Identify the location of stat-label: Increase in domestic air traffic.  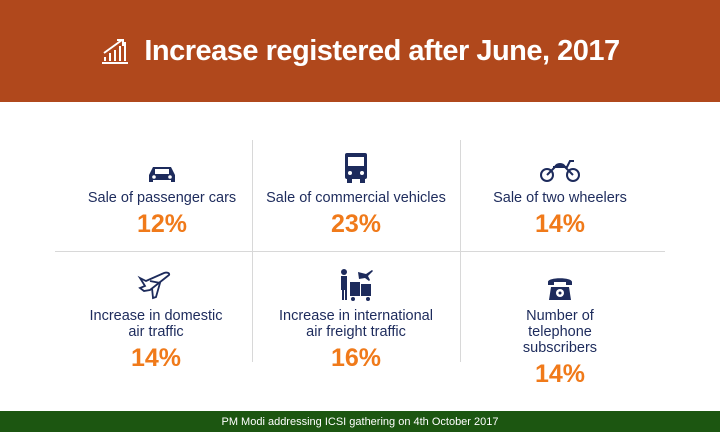
(156, 324).